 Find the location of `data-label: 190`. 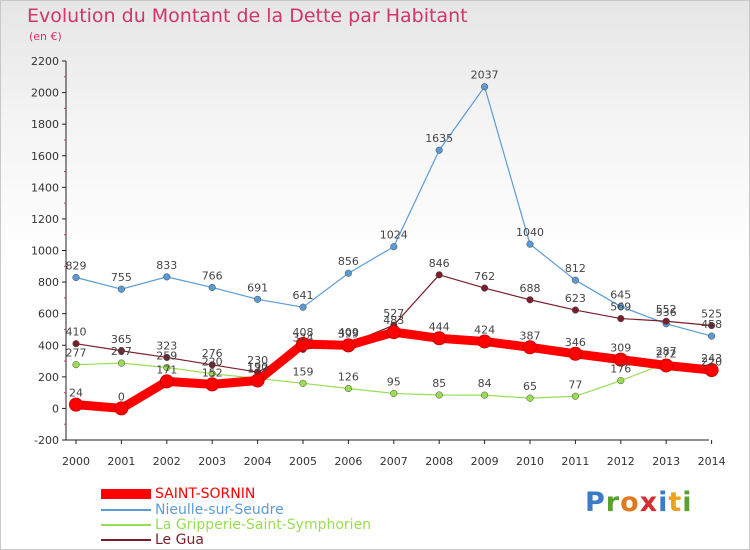

data-label: 190 is located at coordinates (257, 366).